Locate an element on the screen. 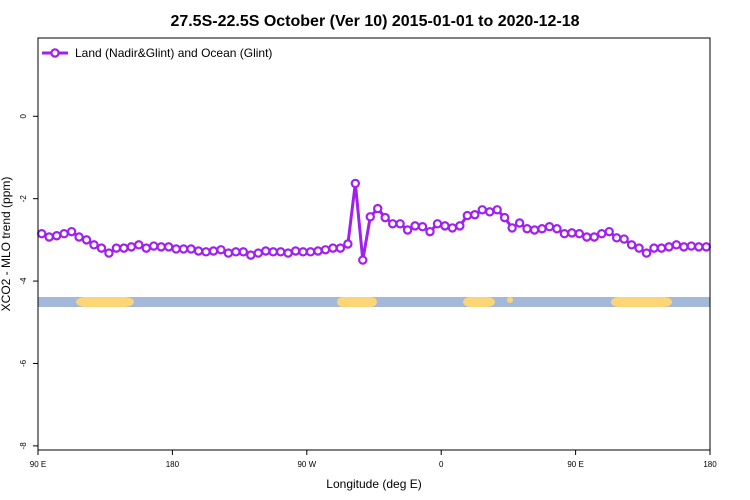 This screenshot has width=750, height=500. y-tick-label: -4 is located at coordinates (23, 281).